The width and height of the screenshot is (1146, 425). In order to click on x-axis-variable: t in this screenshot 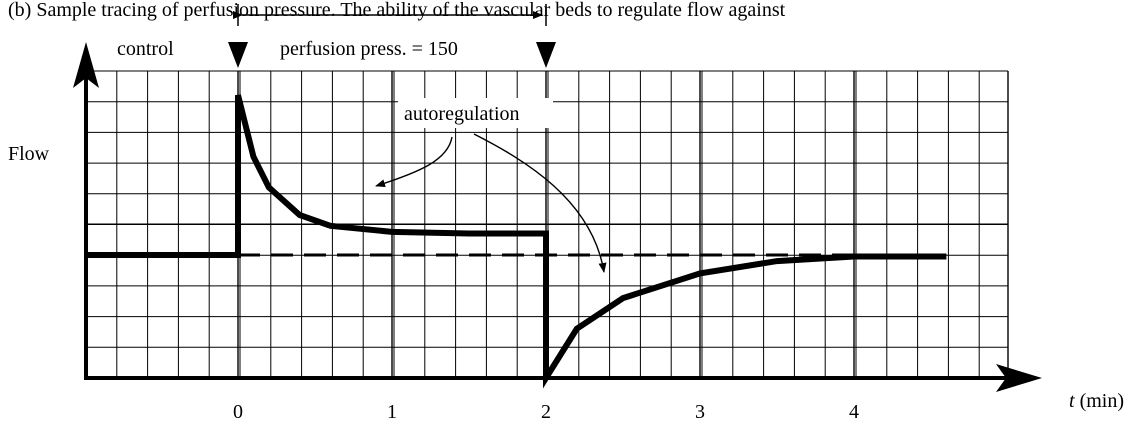, I will do `click(1072, 401)`.